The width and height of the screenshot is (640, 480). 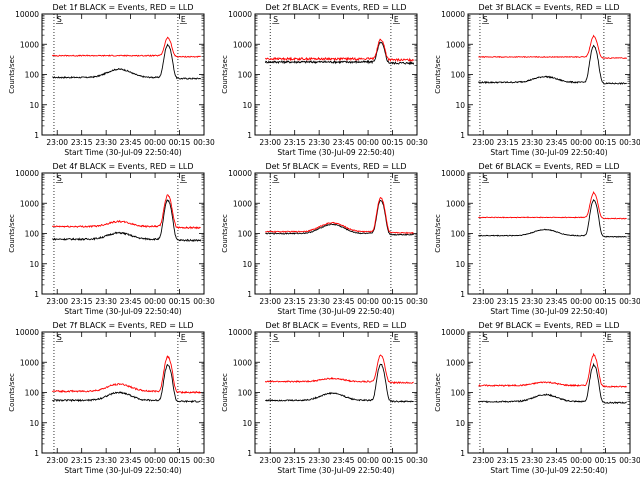 I want to click on panel-title: Det 5f BLACK = Events, RED = LLD, so click(x=335, y=166).